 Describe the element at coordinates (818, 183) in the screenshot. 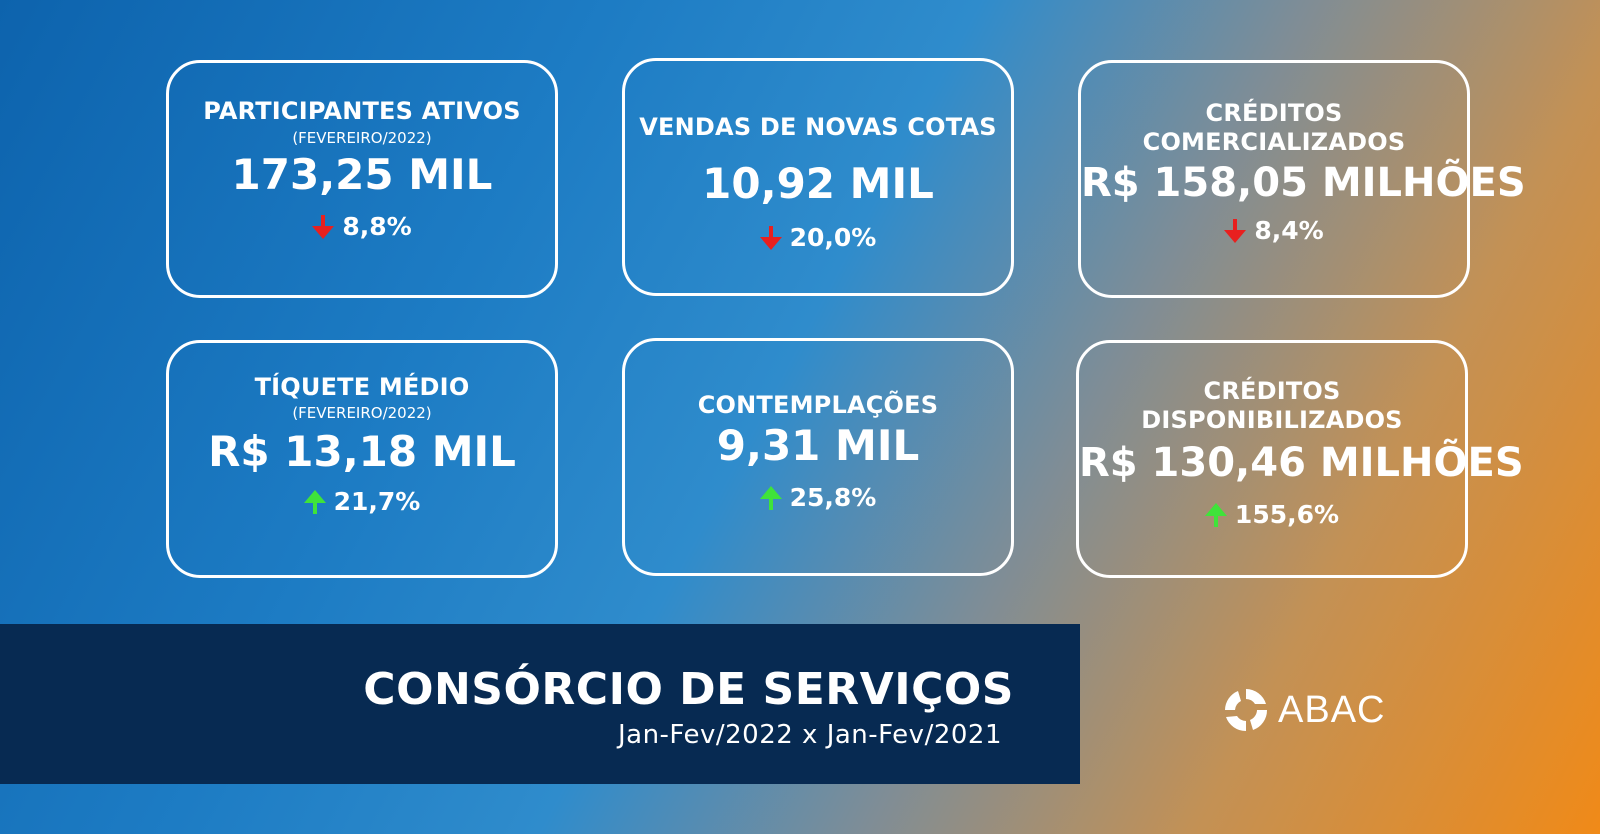

I see `card-value: 10,92 MIL` at that location.